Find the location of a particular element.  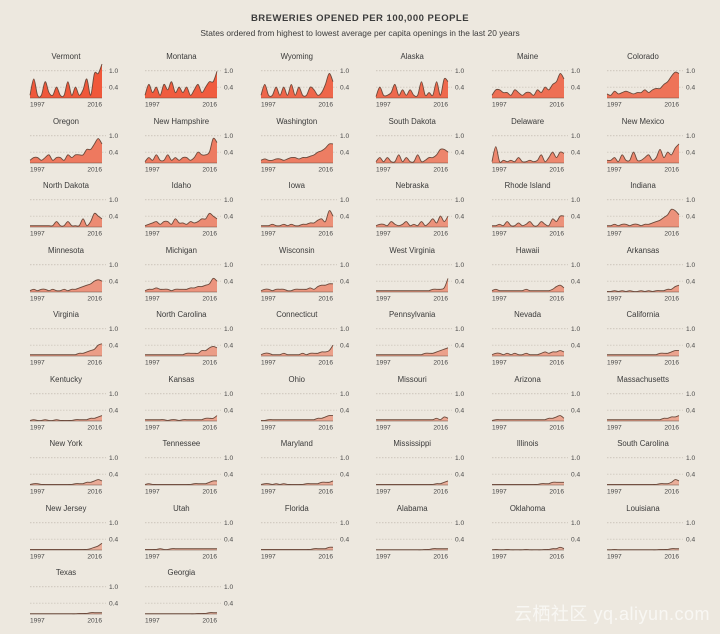

state-name: Washington is located at coordinates (297, 121).